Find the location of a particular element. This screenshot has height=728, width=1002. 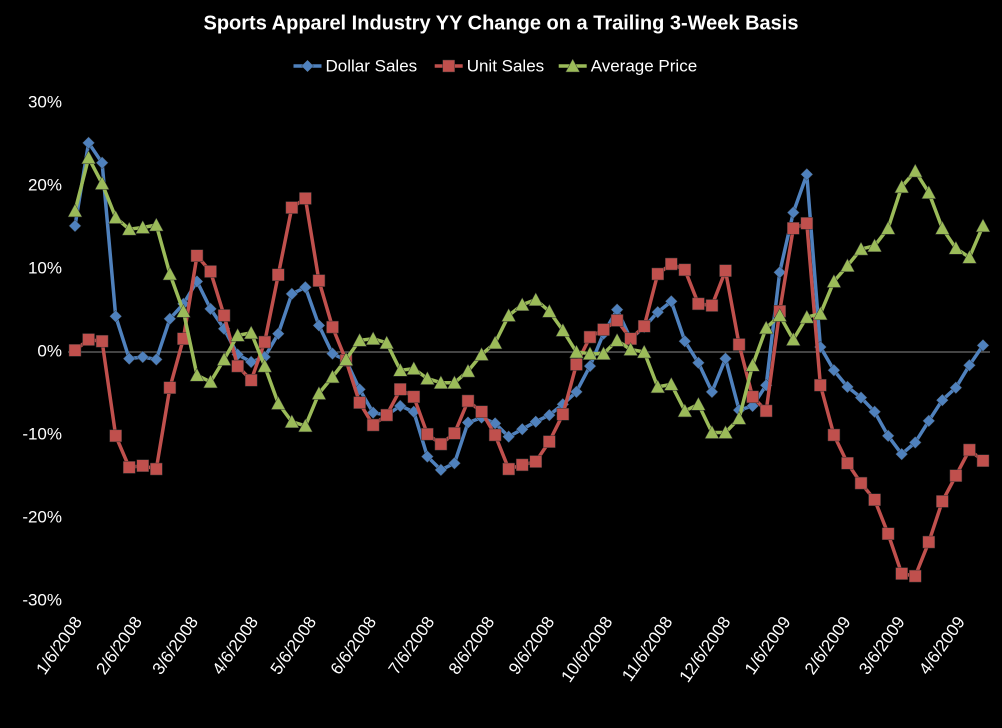

x-tick-label: 2/6/2008 is located at coordinates (119, 645).